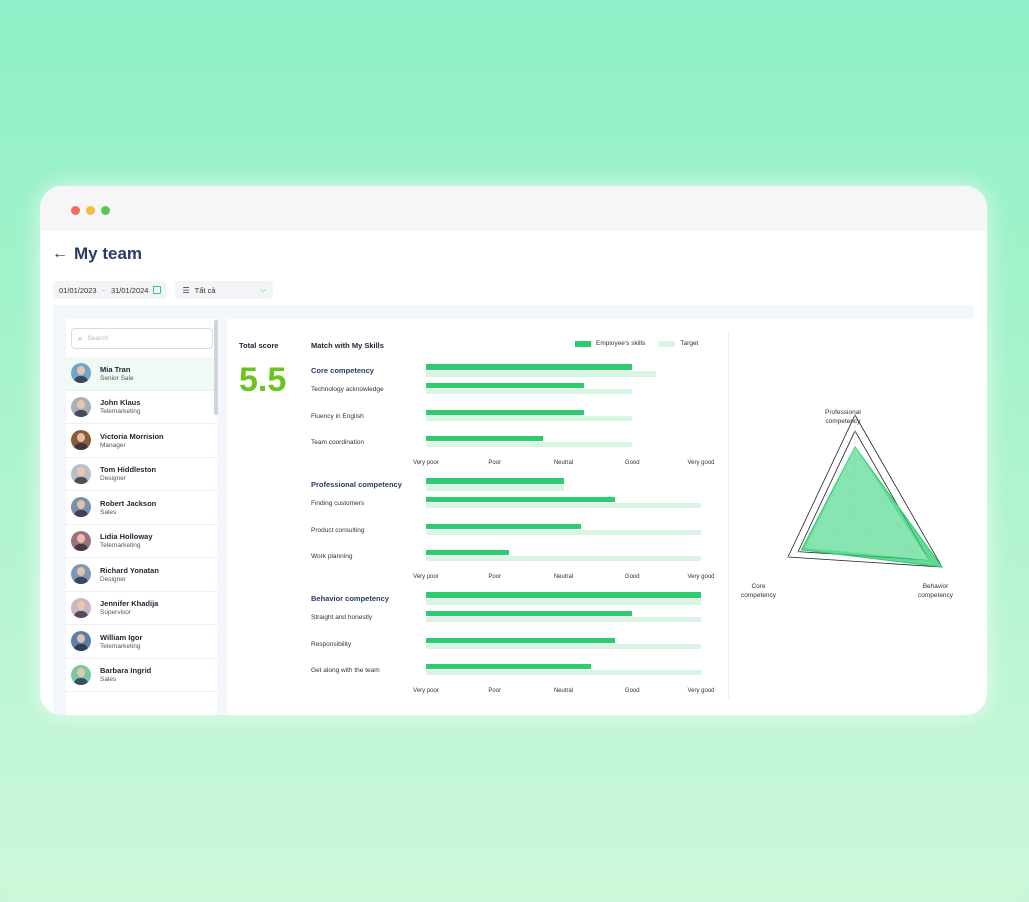 This screenshot has width=1029, height=902. I want to click on radar-grid-ring, so click(865, 491).